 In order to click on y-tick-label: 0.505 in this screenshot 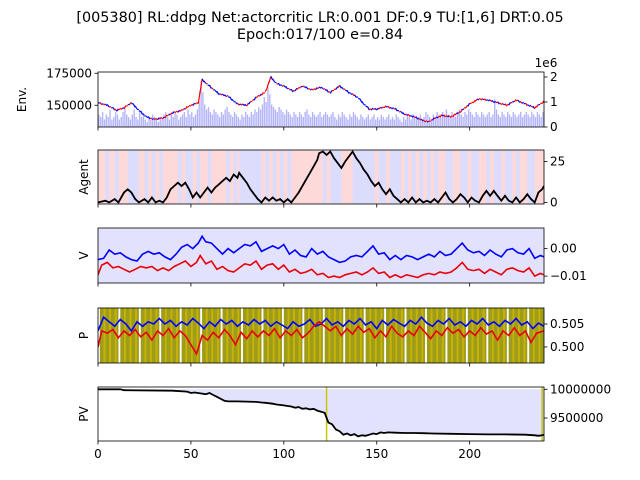, I will do `click(567, 324)`.